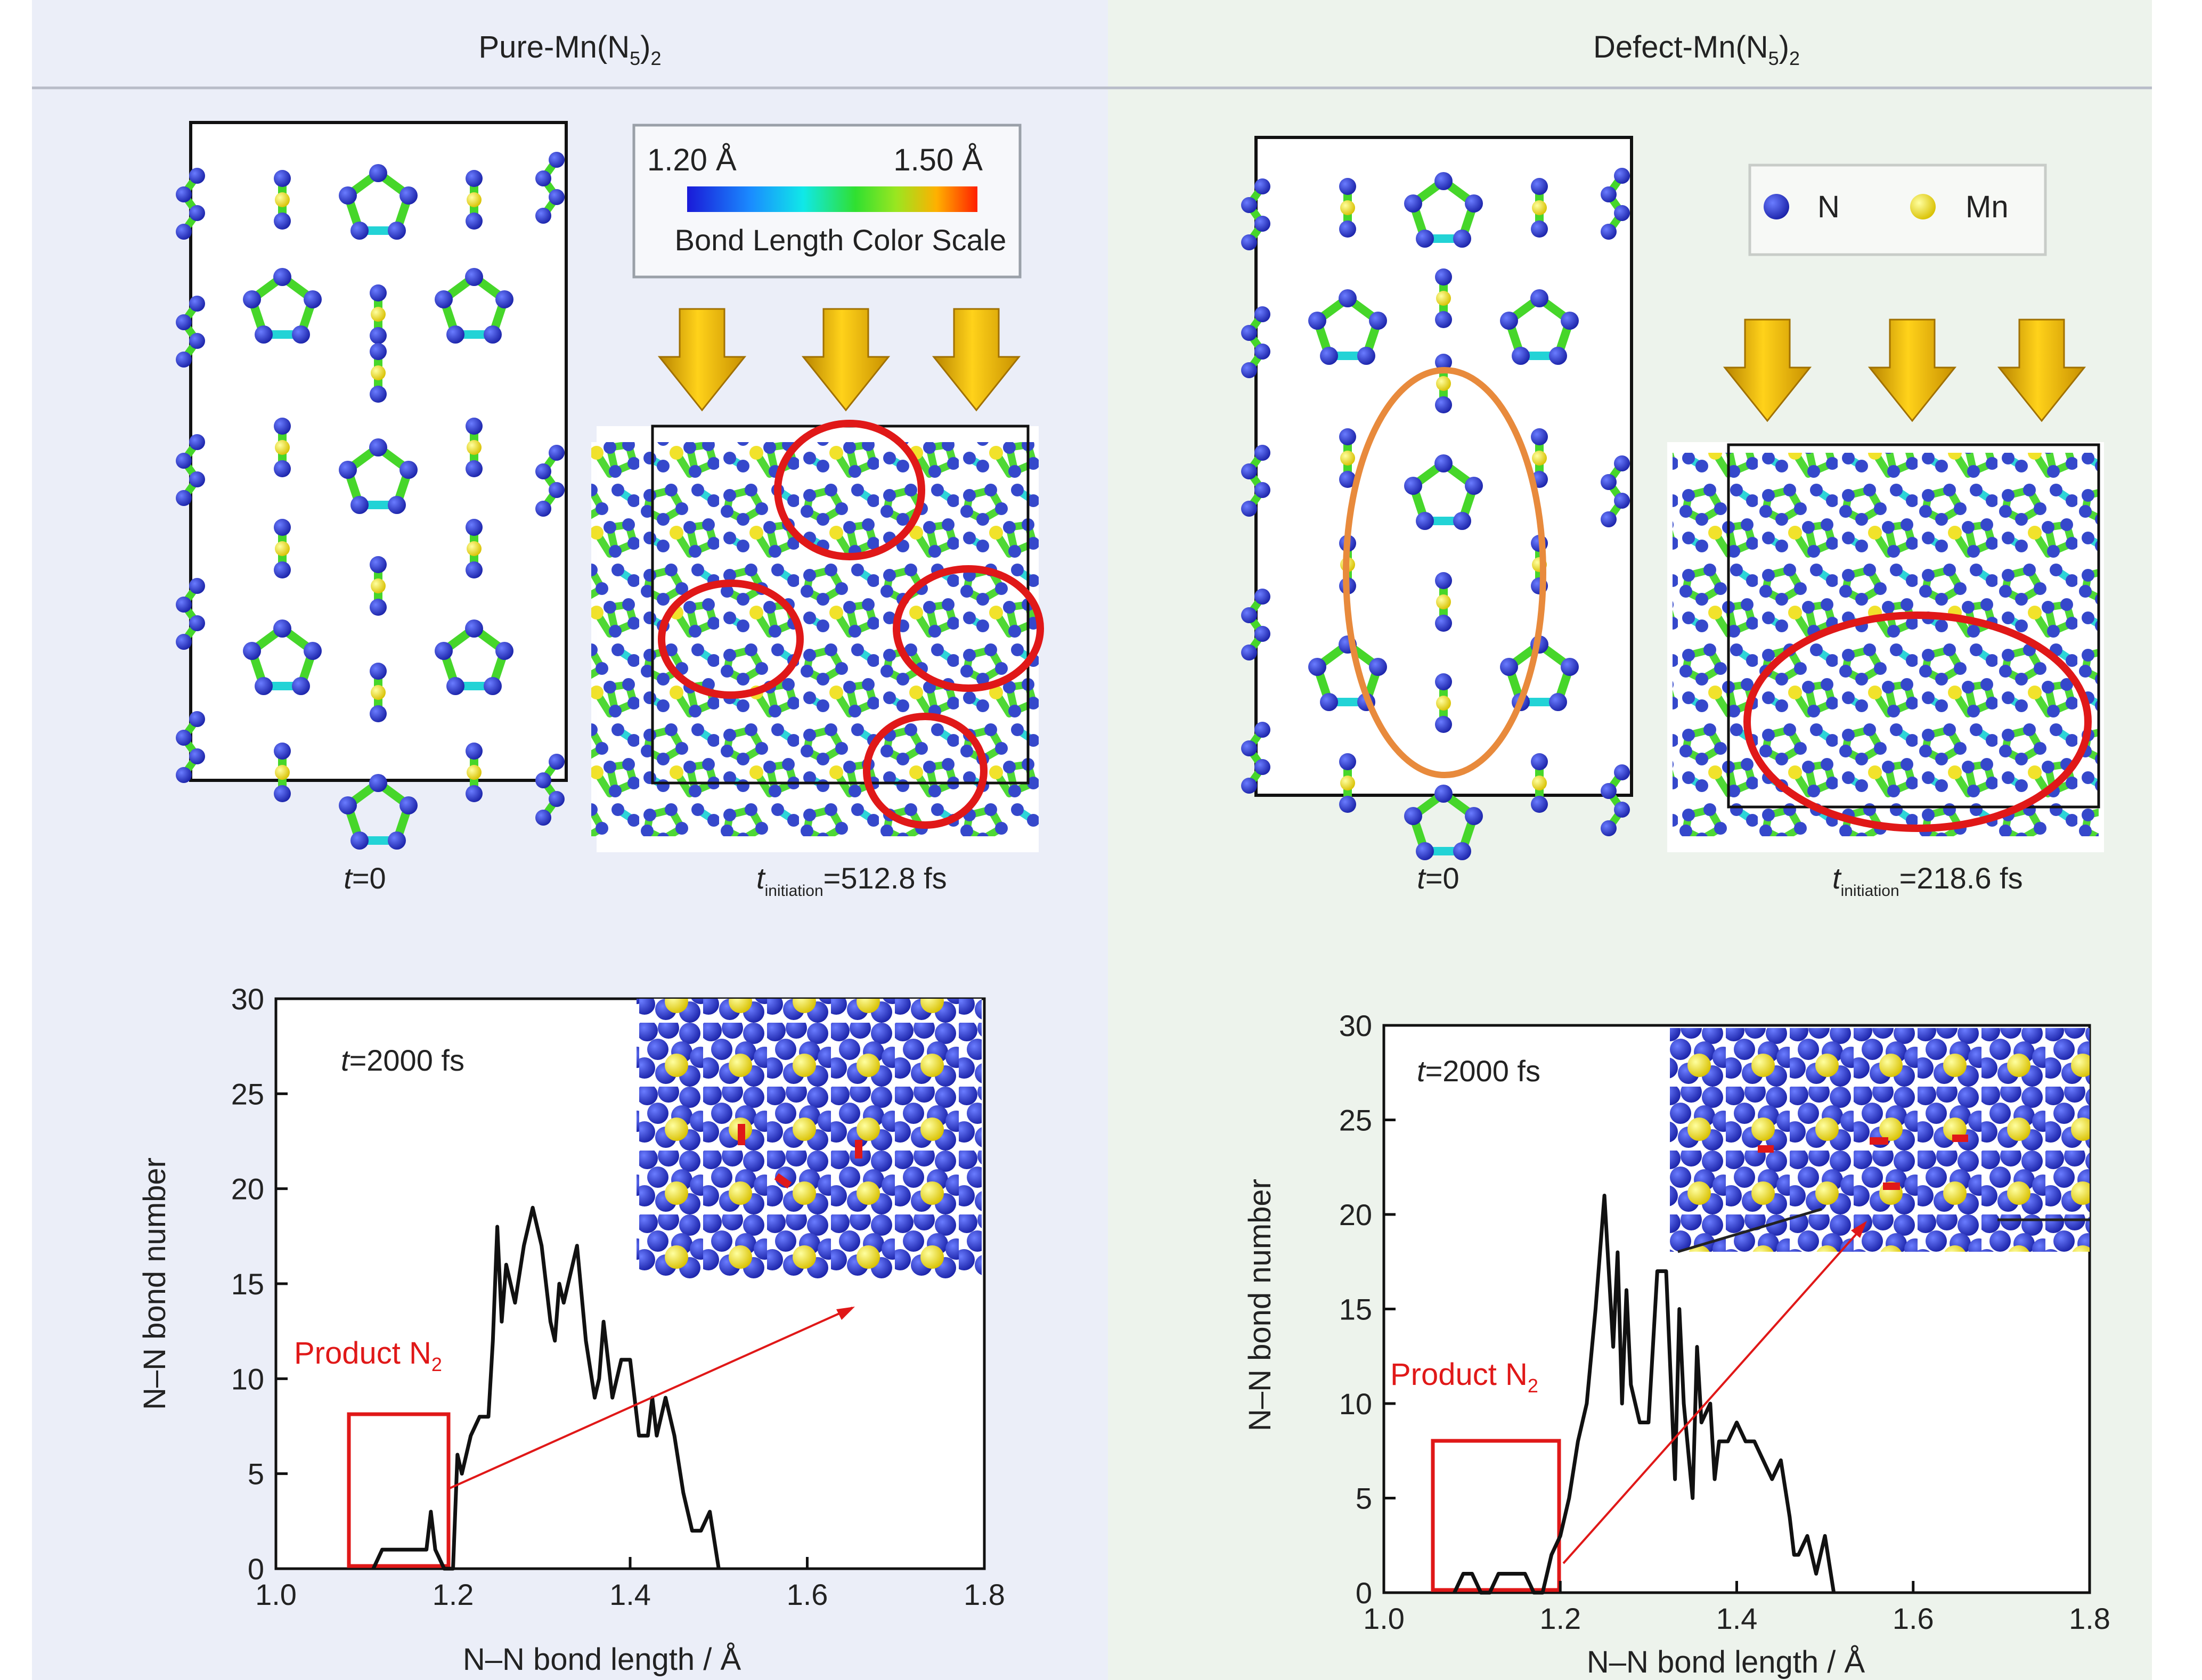 The width and height of the screenshot is (2202, 1680). I want to click on bond-length-color-scale: 1.20 Å 1.50 Å Bond Length Color Scale, so click(827, 201).